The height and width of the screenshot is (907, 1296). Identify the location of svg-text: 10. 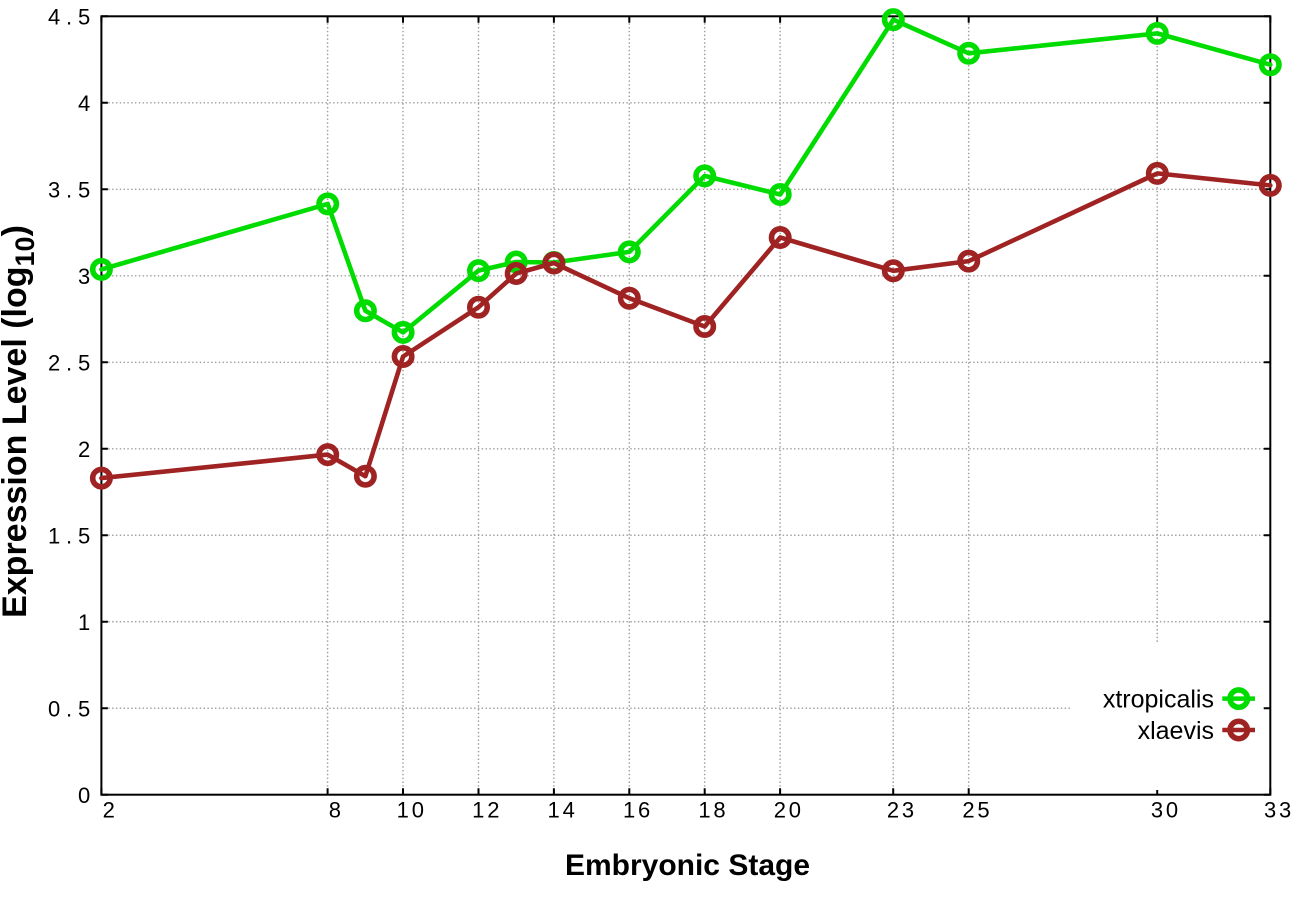
(412, 809).